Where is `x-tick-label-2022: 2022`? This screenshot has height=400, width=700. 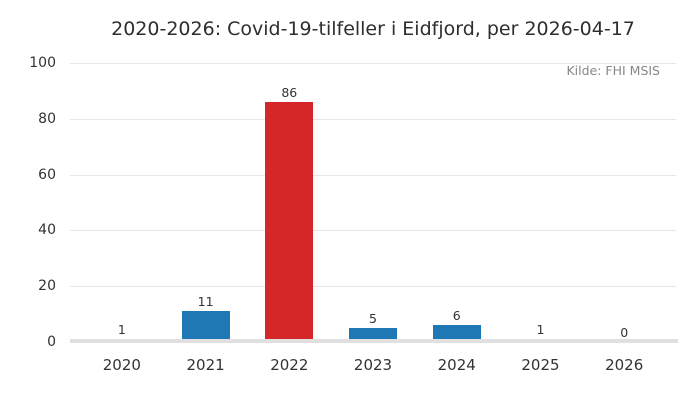 x-tick-label-2022: 2022 is located at coordinates (289, 365).